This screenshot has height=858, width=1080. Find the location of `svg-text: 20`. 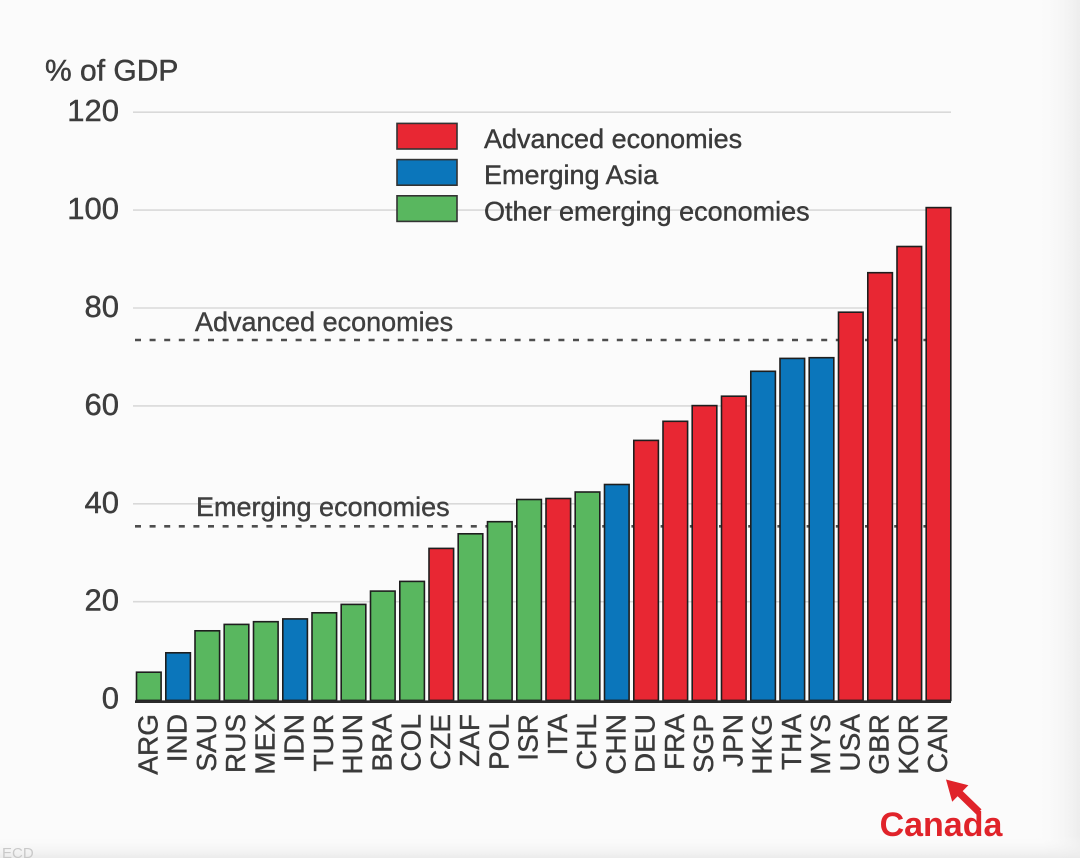

svg-text: 20 is located at coordinates (102, 600).